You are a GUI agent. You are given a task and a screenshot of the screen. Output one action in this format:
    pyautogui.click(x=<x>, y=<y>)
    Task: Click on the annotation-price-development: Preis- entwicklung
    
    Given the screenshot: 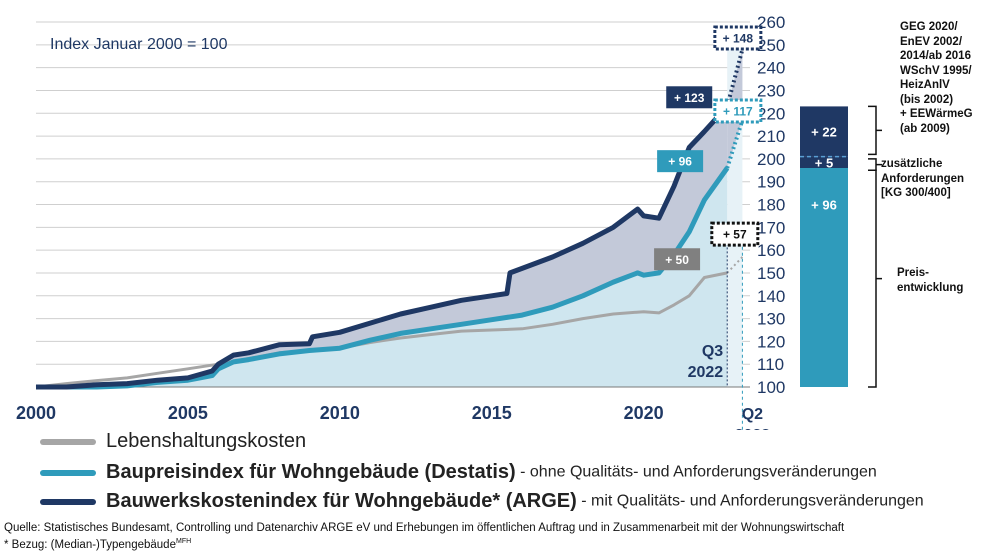 What is the action you would take?
    pyautogui.click(x=930, y=280)
    